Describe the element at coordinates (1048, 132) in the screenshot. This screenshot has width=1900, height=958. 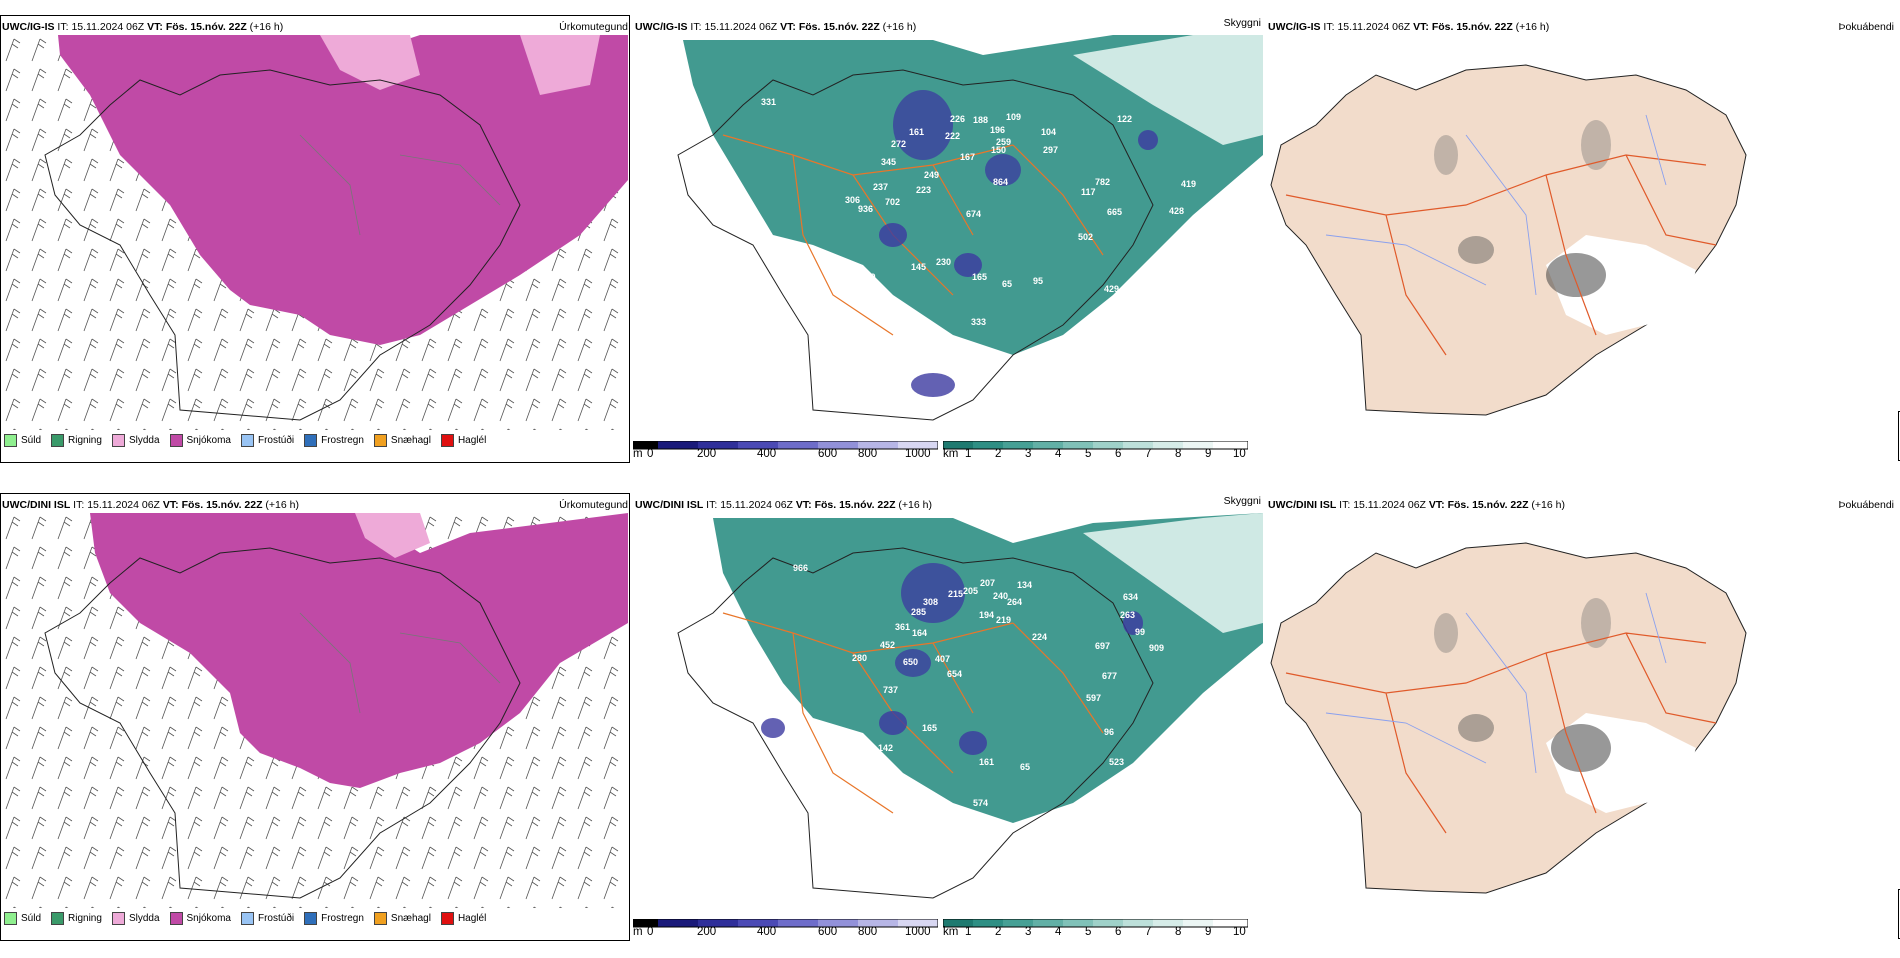
I see `ceiling-label: 104` at that location.